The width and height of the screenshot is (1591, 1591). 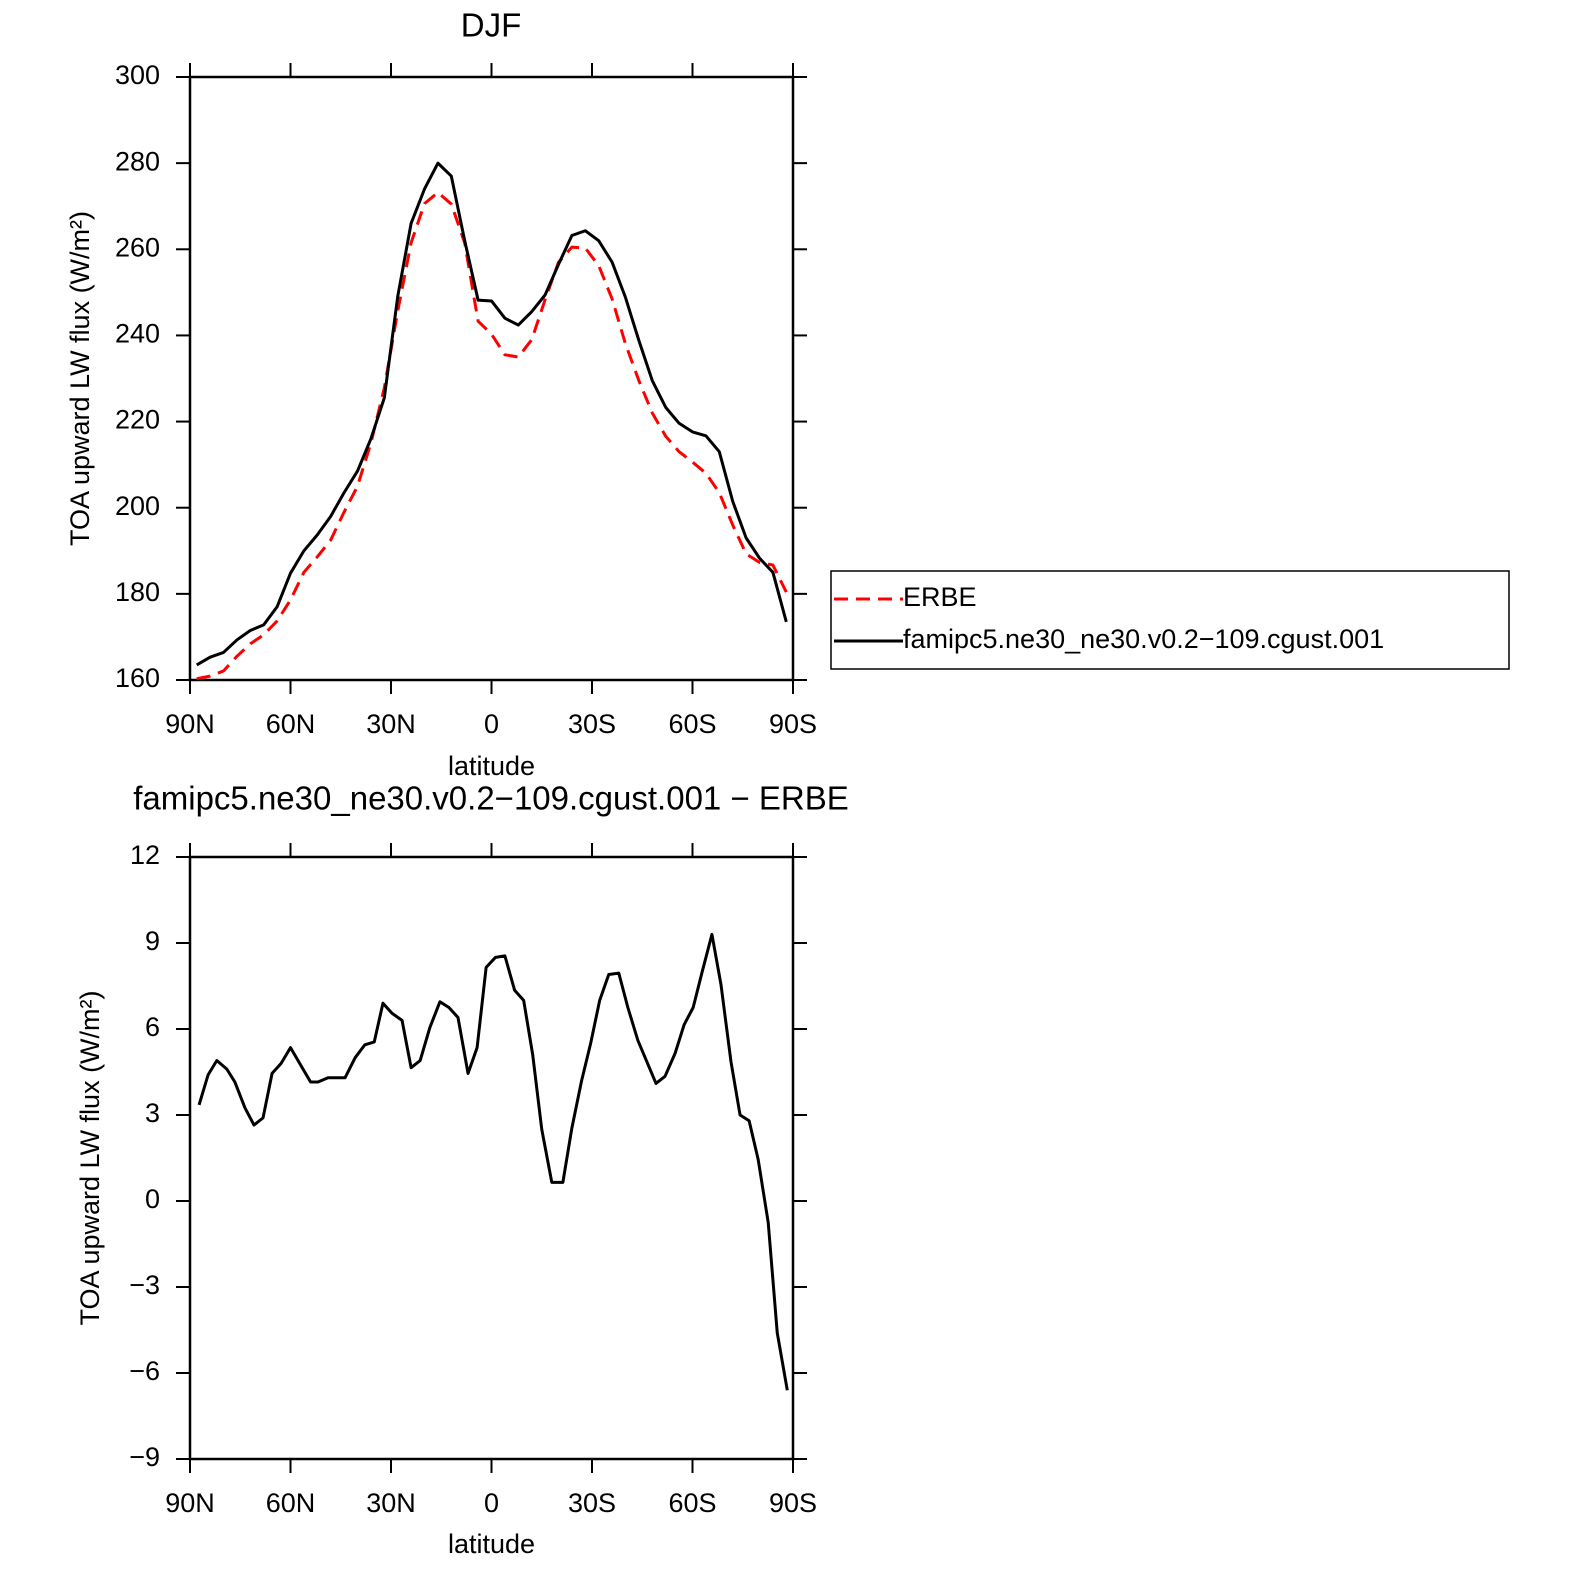 What do you see at coordinates (152, 941) in the screenshot?
I see `y-tick-label: 9` at bounding box center [152, 941].